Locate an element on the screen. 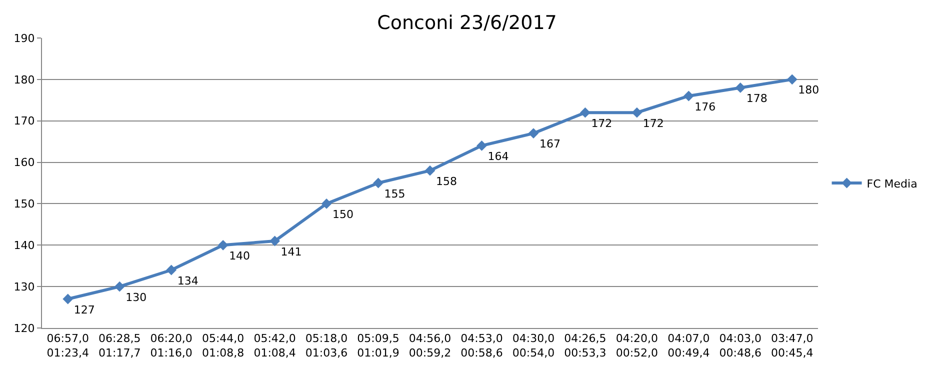  y-tick-label: 150 is located at coordinates (24, 204).